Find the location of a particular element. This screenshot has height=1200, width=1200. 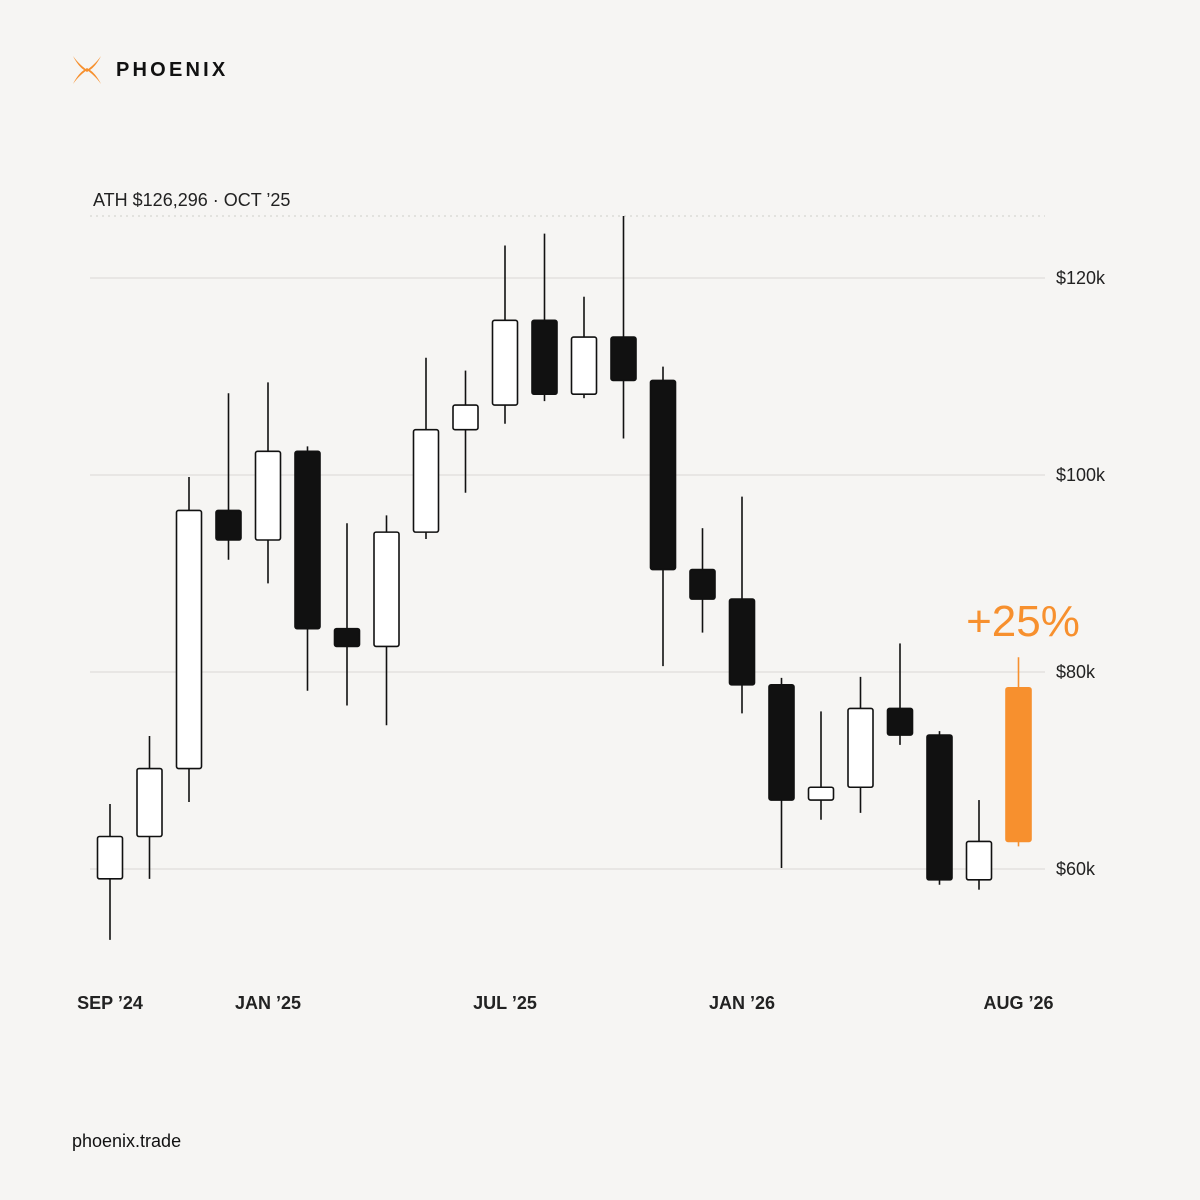

phoenix-x-logo-icon is located at coordinates (87, 70).